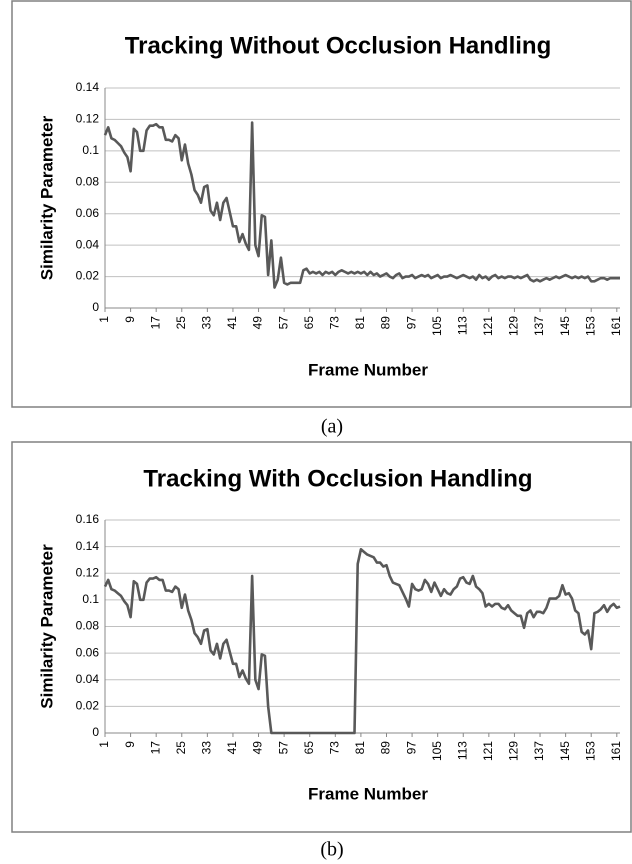 This screenshot has height=864, width=632. What do you see at coordinates (332, 427) in the screenshot?
I see `caption: (a)` at bounding box center [332, 427].